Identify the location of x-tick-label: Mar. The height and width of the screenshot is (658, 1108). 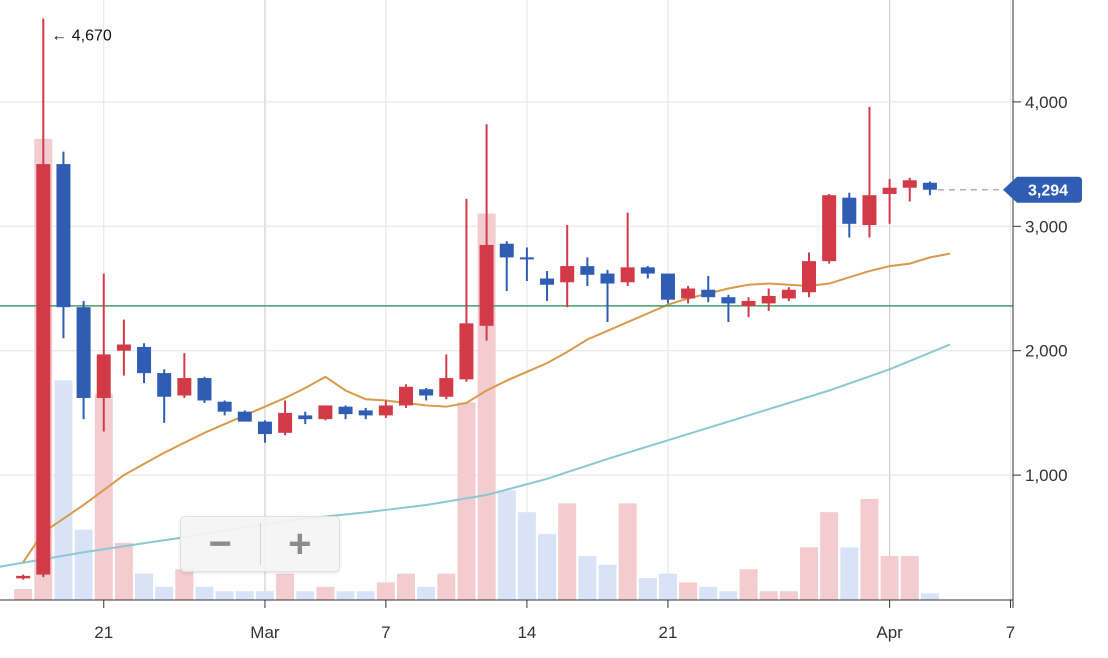
(265, 632).